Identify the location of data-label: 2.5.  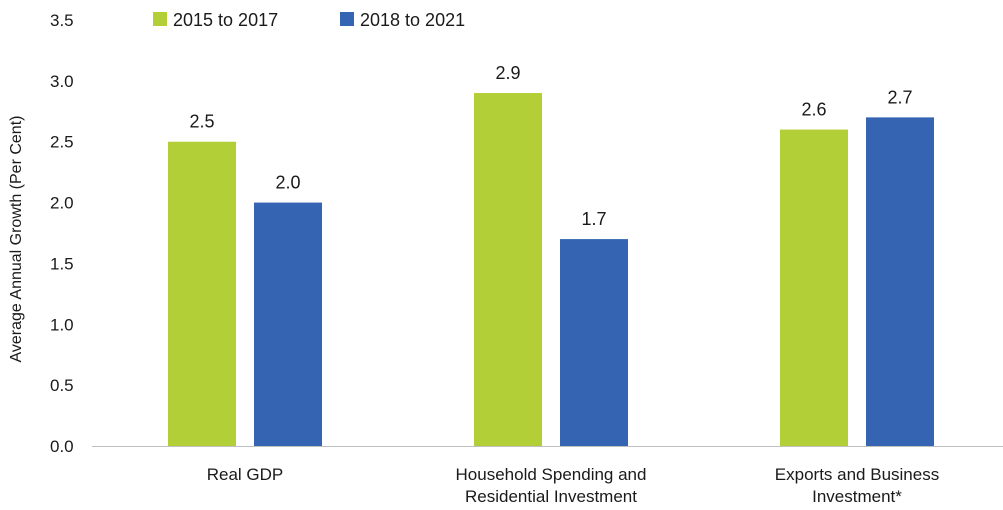
(201, 122).